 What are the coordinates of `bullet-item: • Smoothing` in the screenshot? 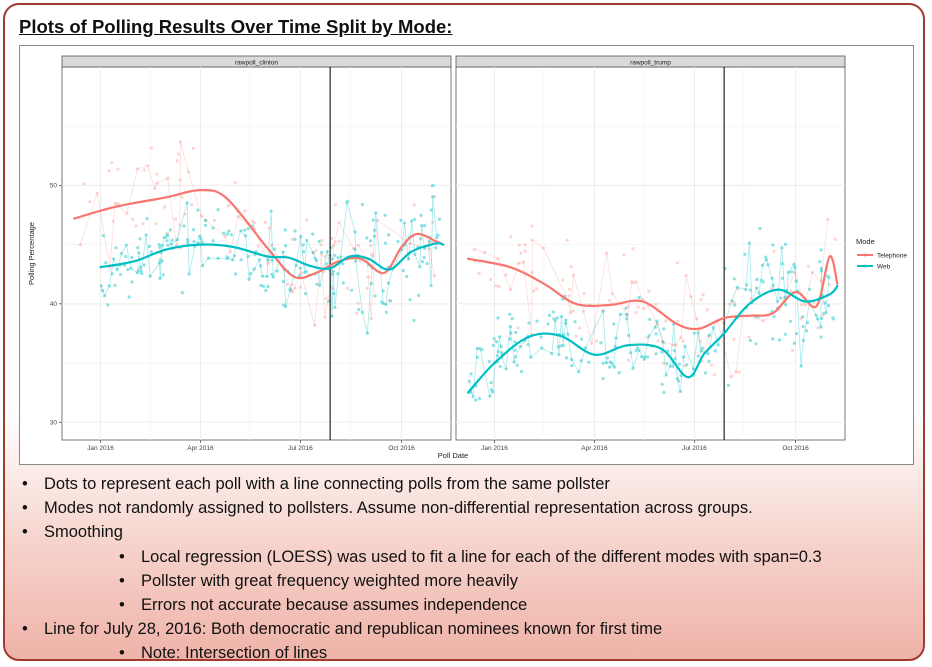 It's located at (469, 532).